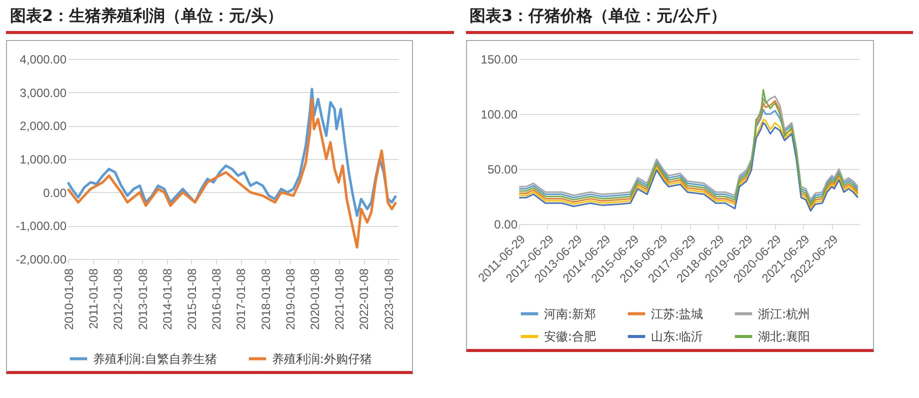 This screenshot has height=398, width=919. I want to click on y-tick-label: 50.00, so click(502, 169).